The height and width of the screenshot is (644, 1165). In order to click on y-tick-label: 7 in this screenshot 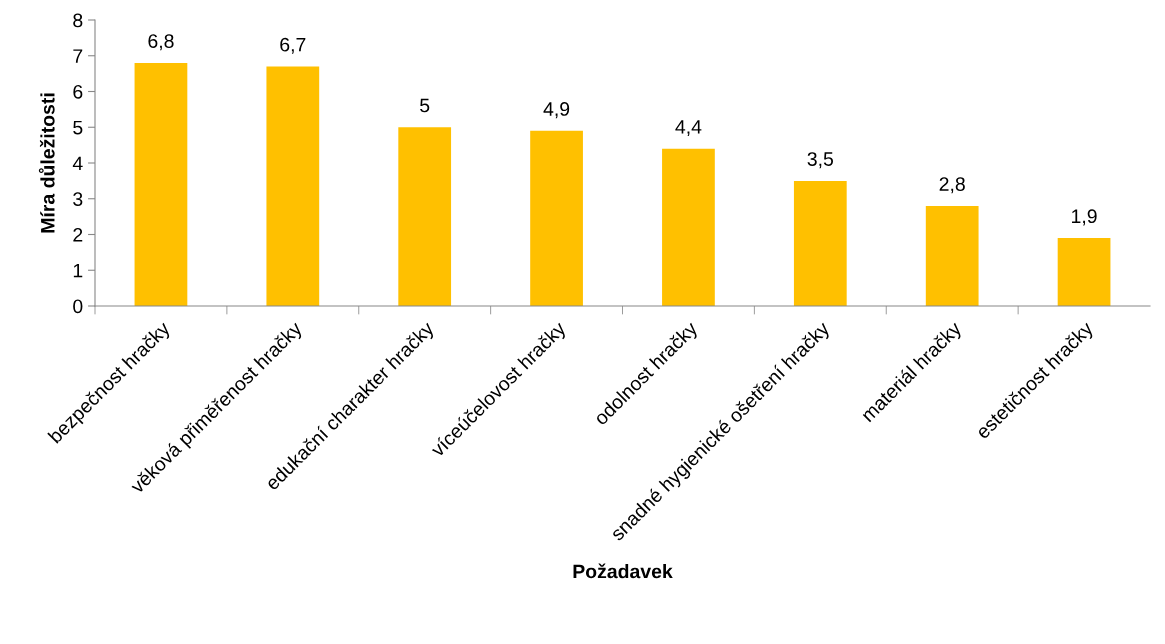, I will do `click(78, 56)`.